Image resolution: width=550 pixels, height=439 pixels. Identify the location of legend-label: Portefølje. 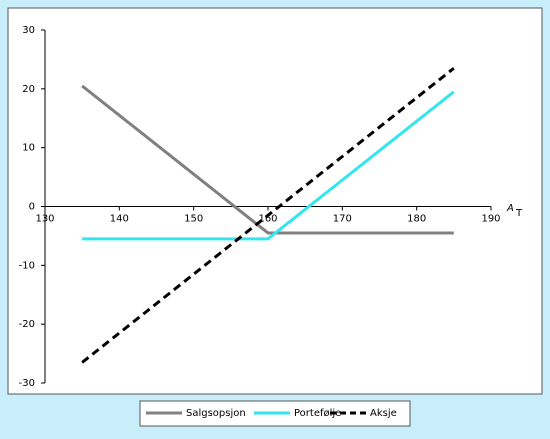
(317, 413).